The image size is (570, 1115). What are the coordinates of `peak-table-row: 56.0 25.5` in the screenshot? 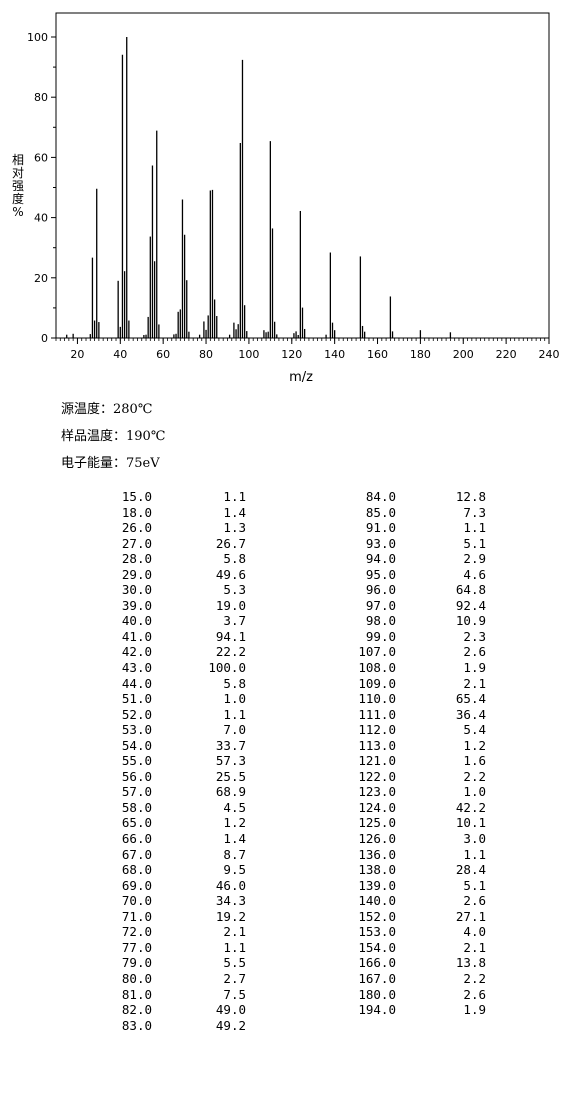 It's located at (171, 777).